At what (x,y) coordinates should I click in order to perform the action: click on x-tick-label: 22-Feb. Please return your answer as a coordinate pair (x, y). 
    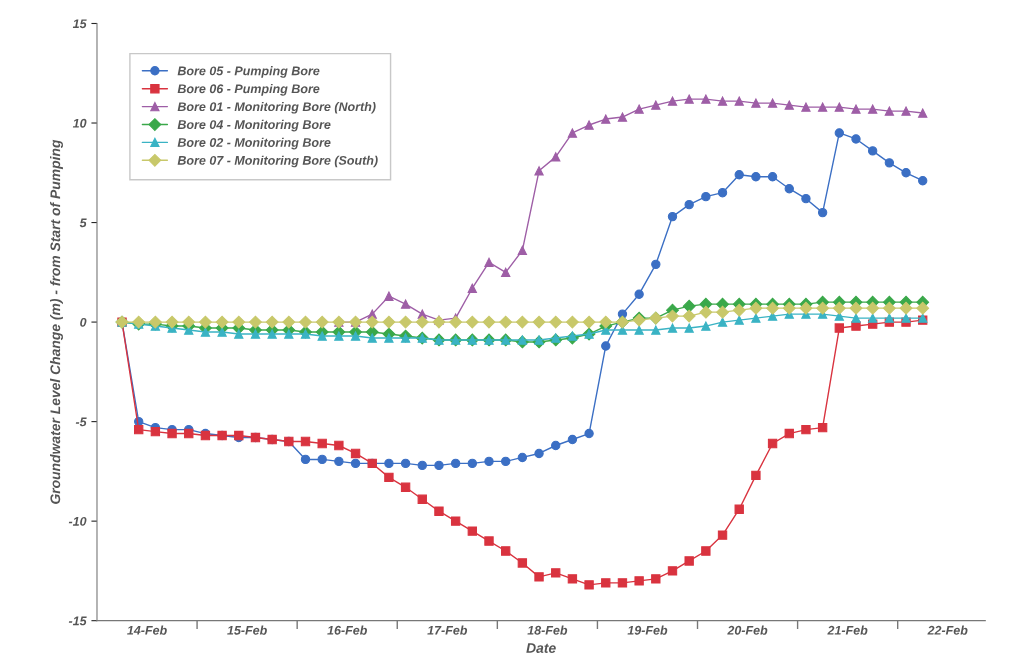
    Looking at the image, I should click on (947, 630).